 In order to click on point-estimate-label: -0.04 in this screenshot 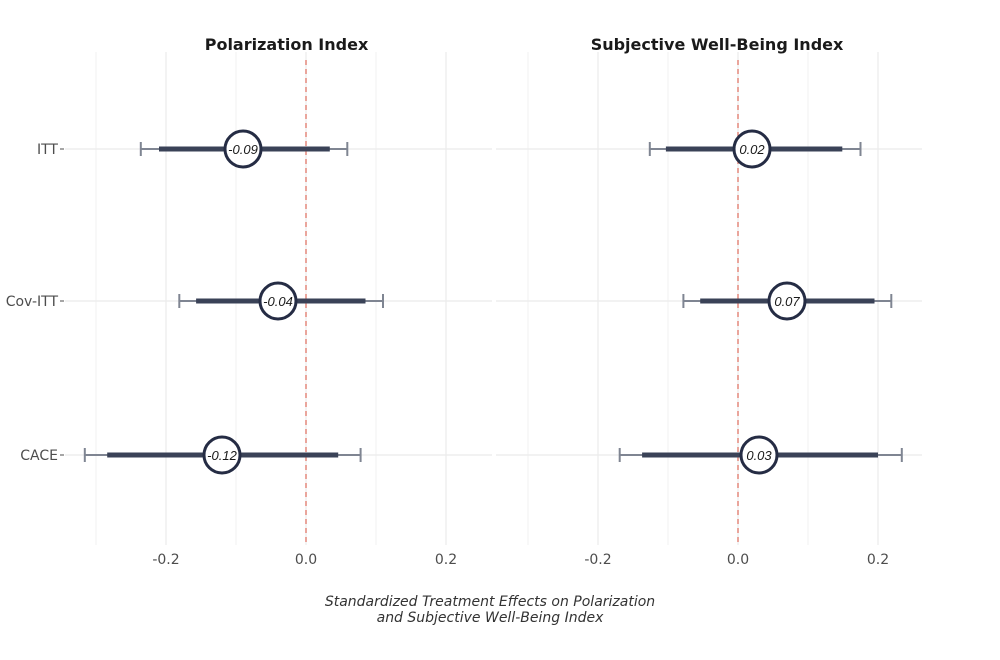, I will do `click(278, 301)`.